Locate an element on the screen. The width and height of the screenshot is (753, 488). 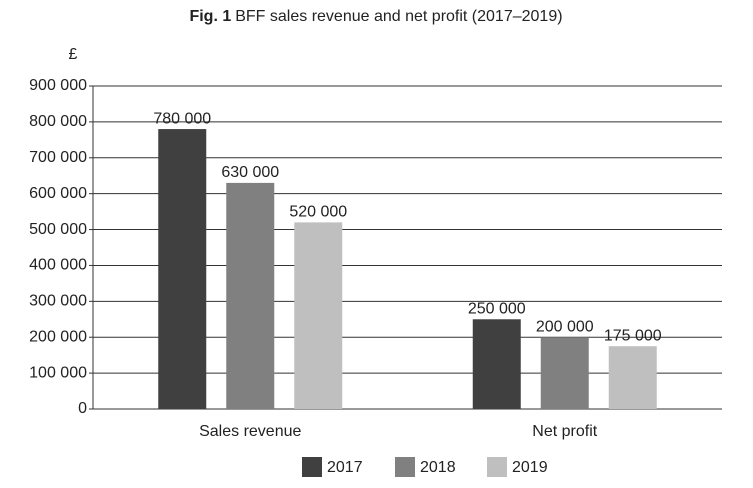
y-tick-label: 400 000 is located at coordinates (58, 265).